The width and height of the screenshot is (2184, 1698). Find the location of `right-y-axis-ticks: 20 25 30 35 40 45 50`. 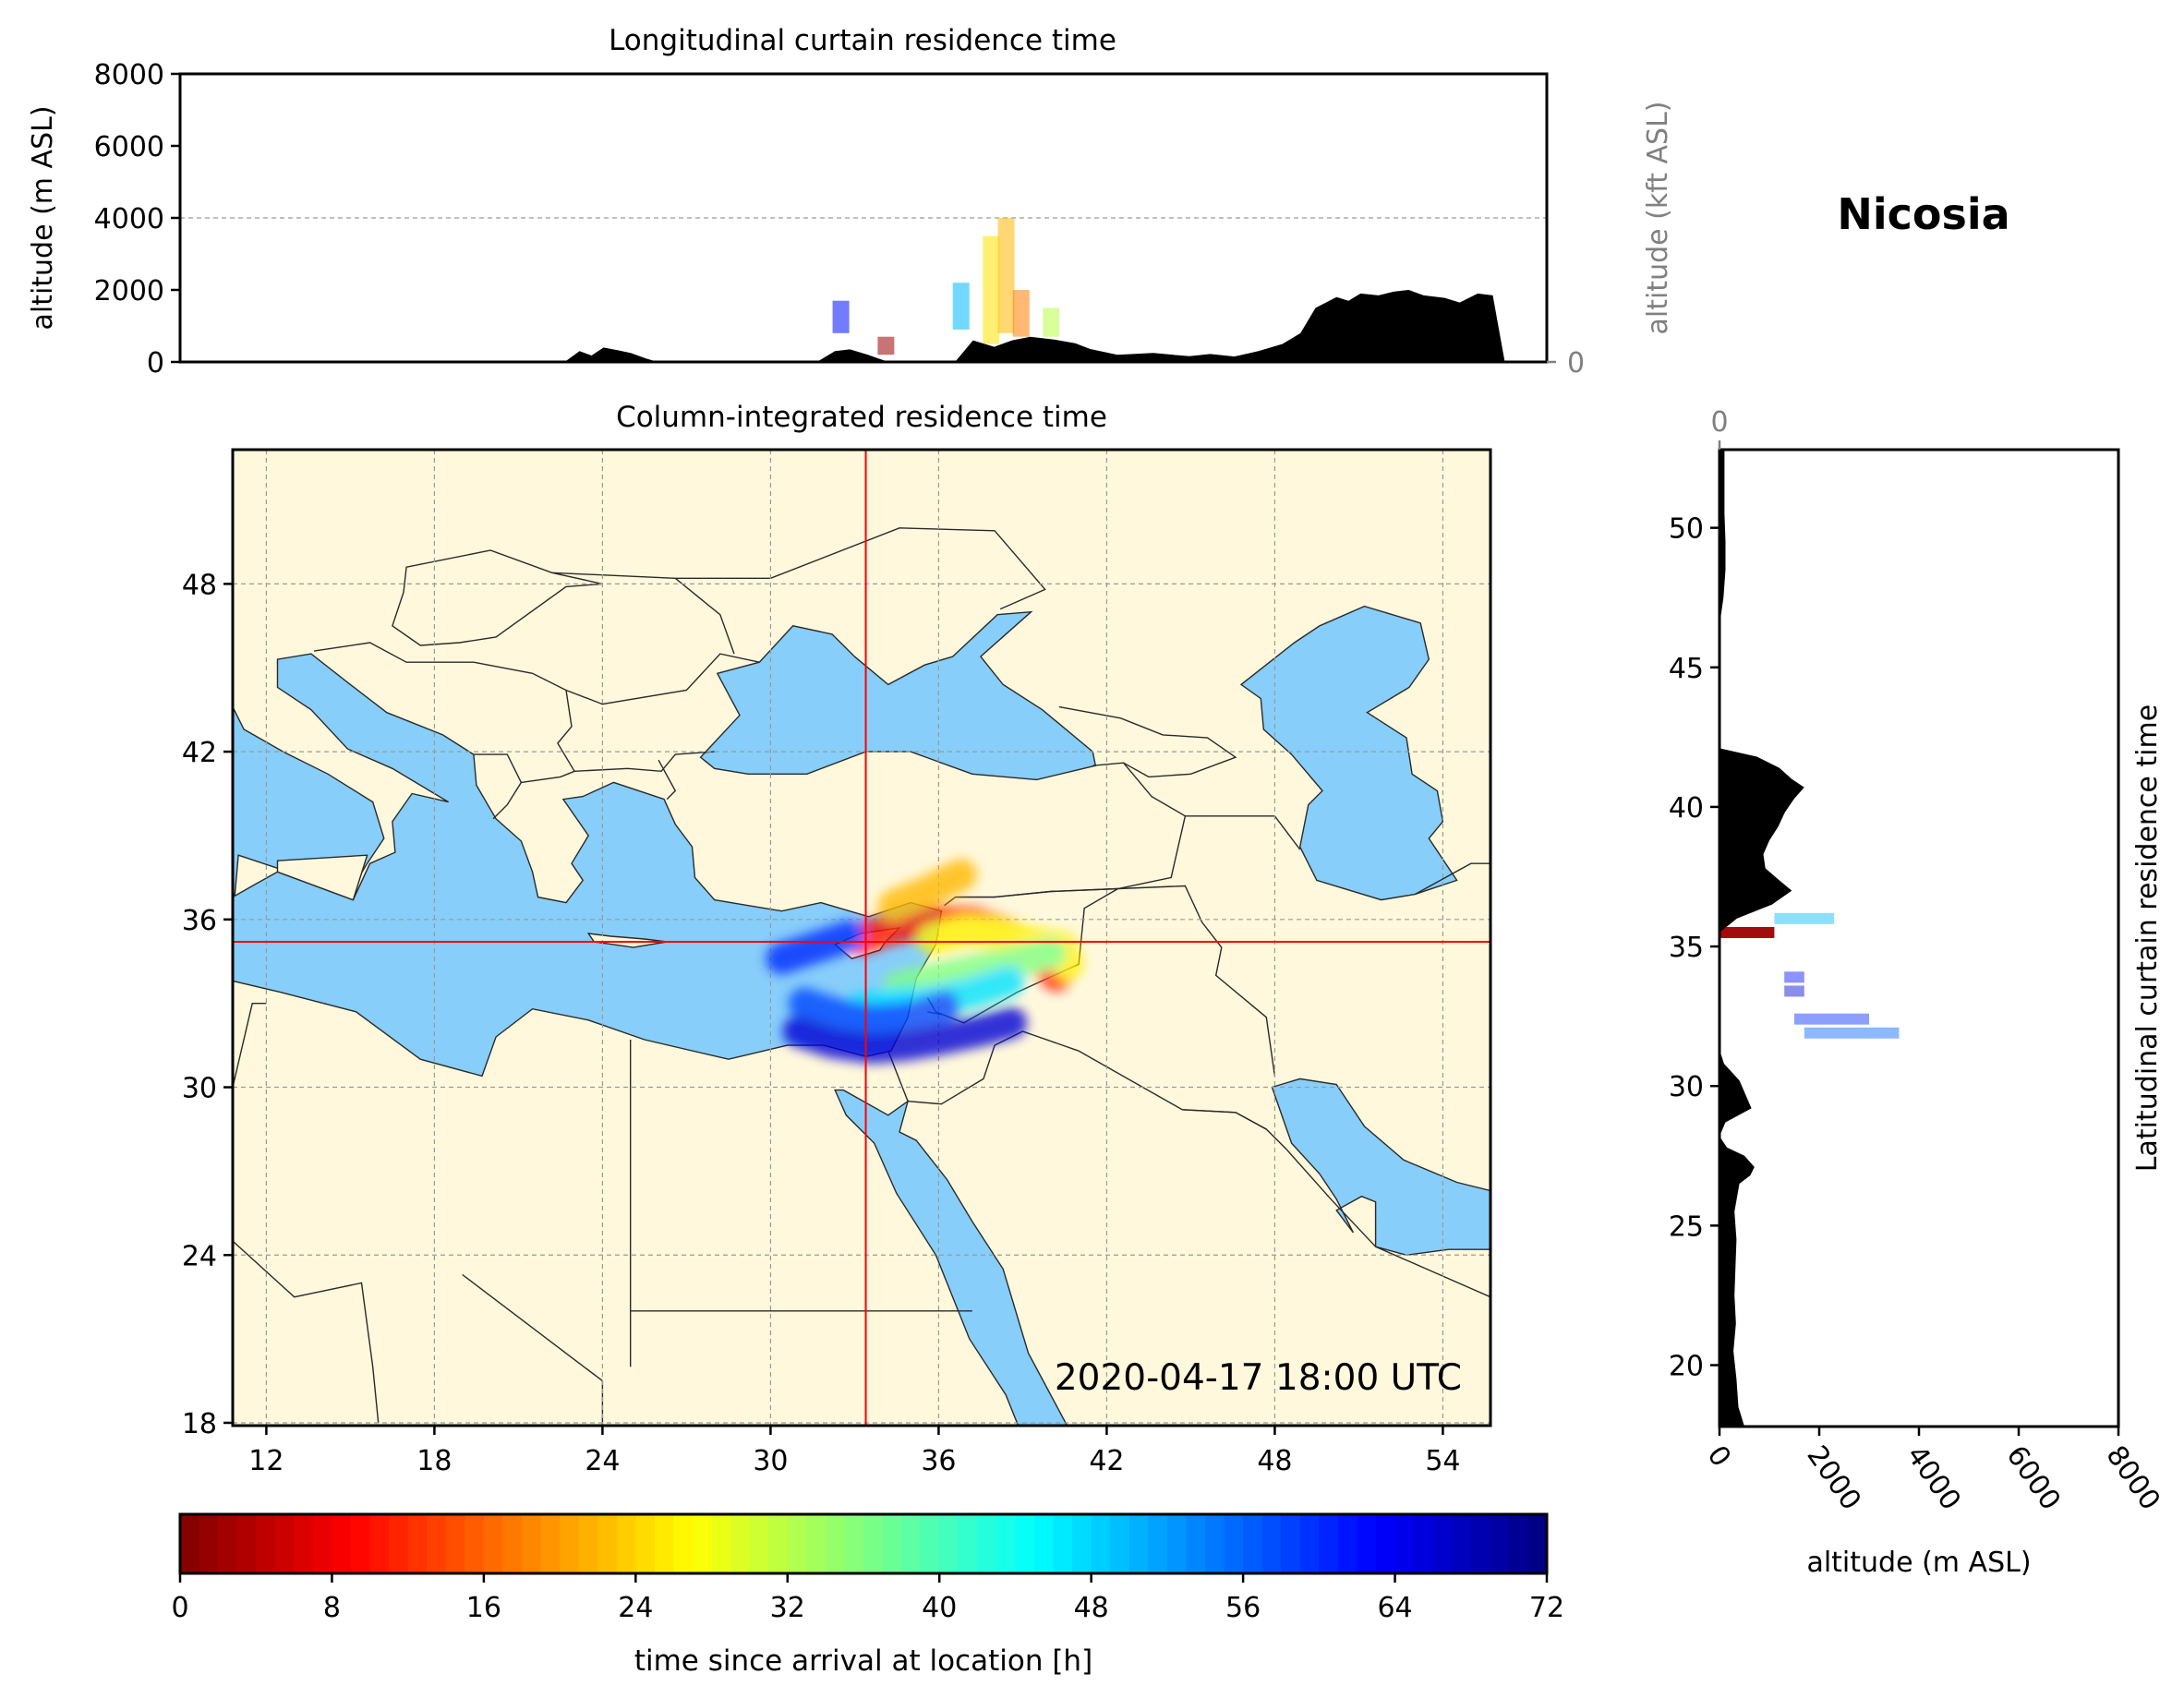

right-y-axis-ticks: 20 25 30 35 40 45 50 is located at coordinates (1694, 947).